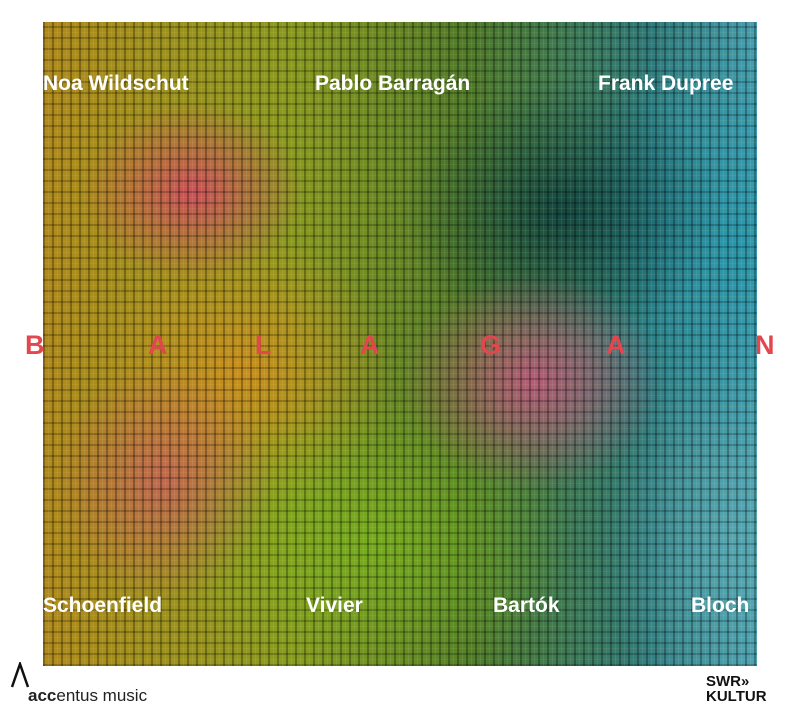  What do you see at coordinates (666, 83) in the screenshot?
I see `performer-name: Frank Dupree` at bounding box center [666, 83].